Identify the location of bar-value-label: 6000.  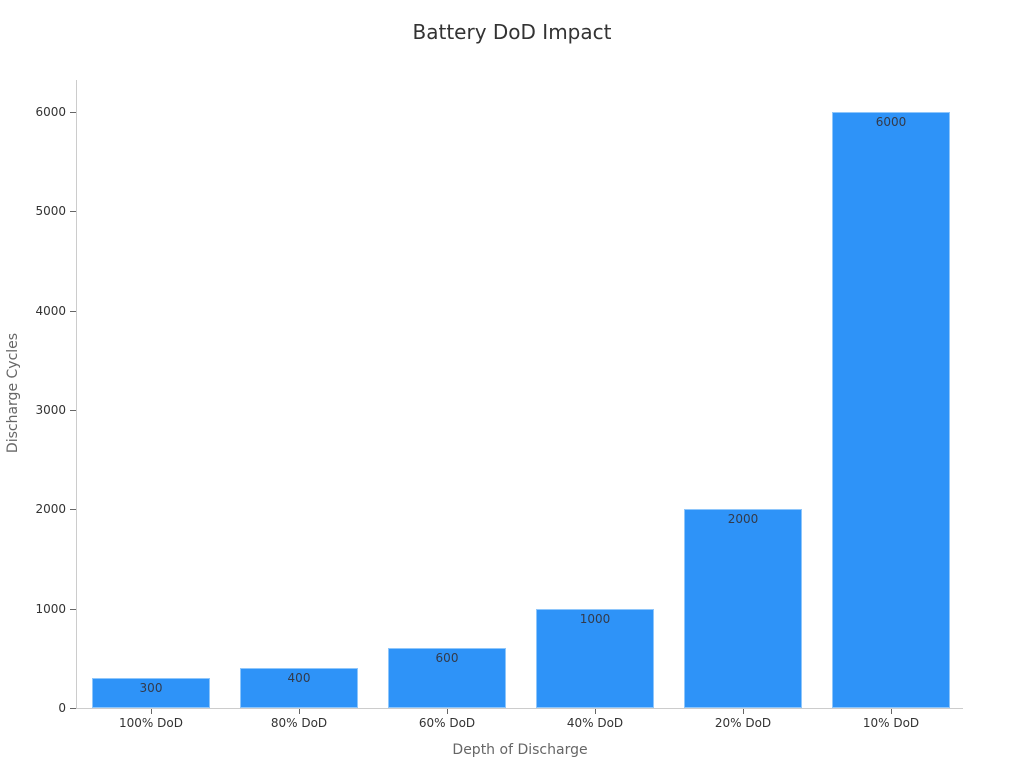
(891, 122).